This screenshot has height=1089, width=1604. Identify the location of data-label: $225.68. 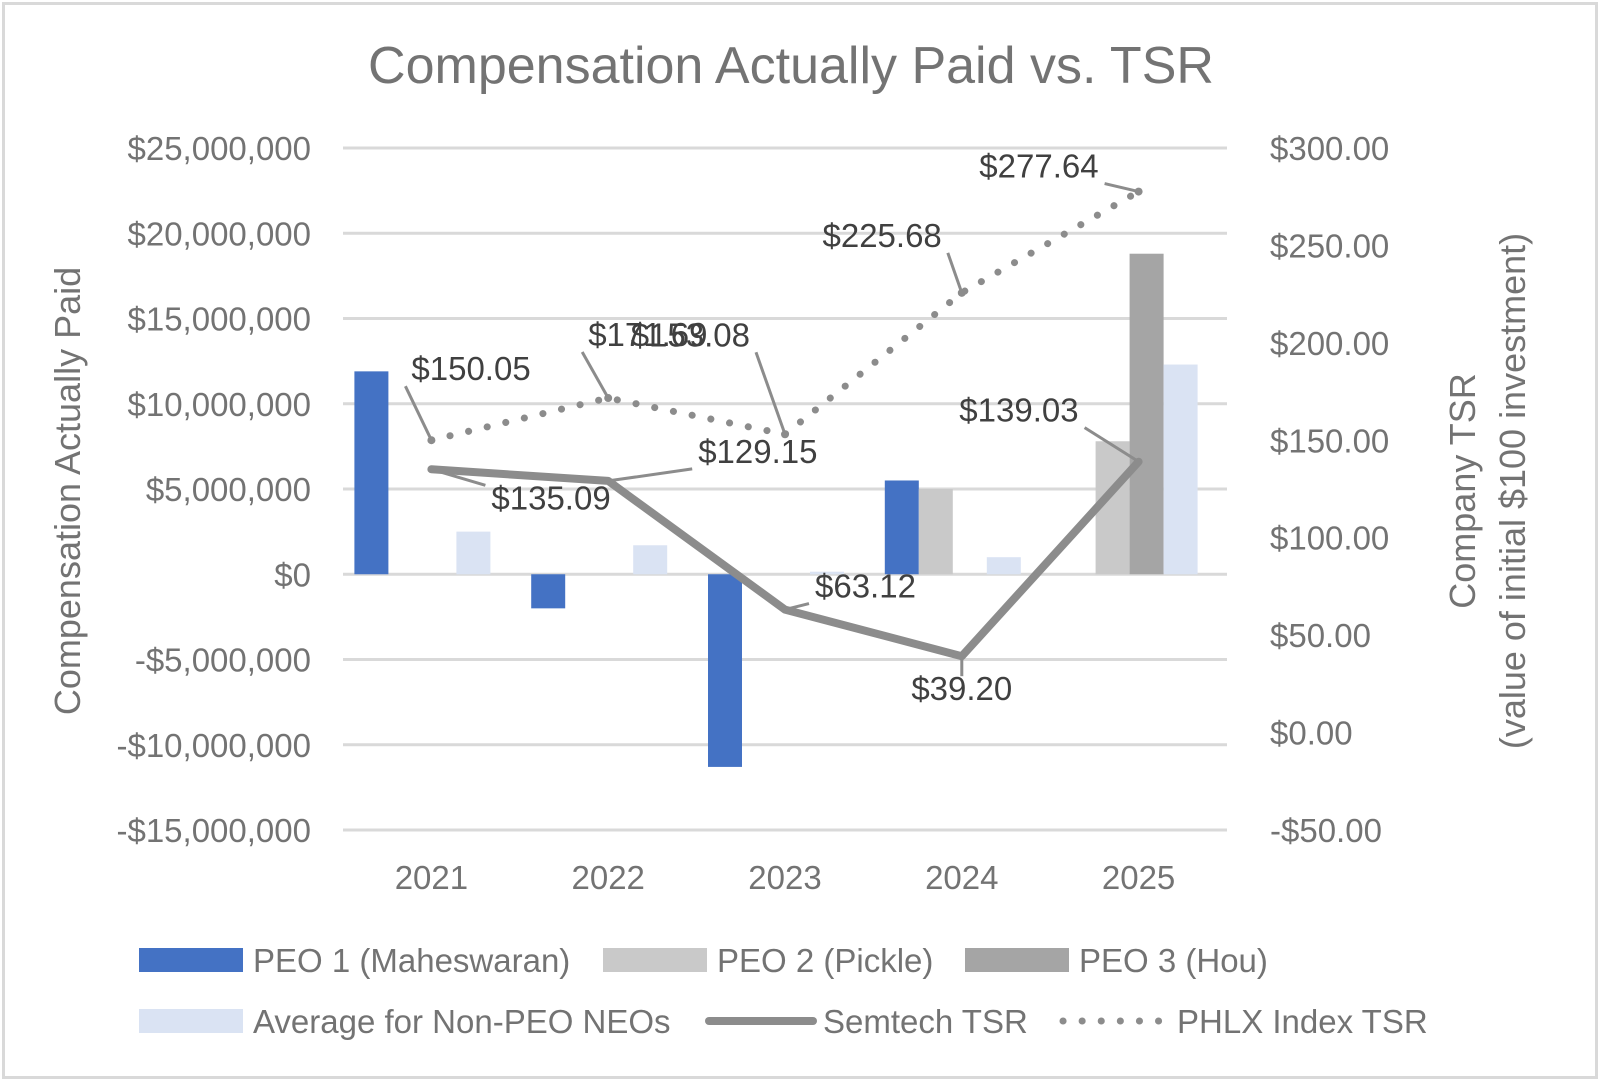
(882, 235).